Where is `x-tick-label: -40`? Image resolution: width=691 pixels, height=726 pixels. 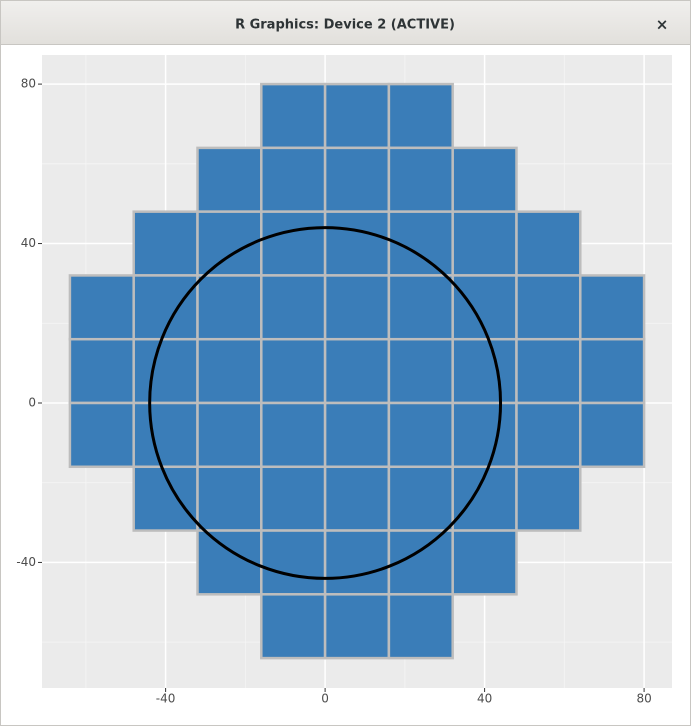 x-tick-label: -40 is located at coordinates (166, 699).